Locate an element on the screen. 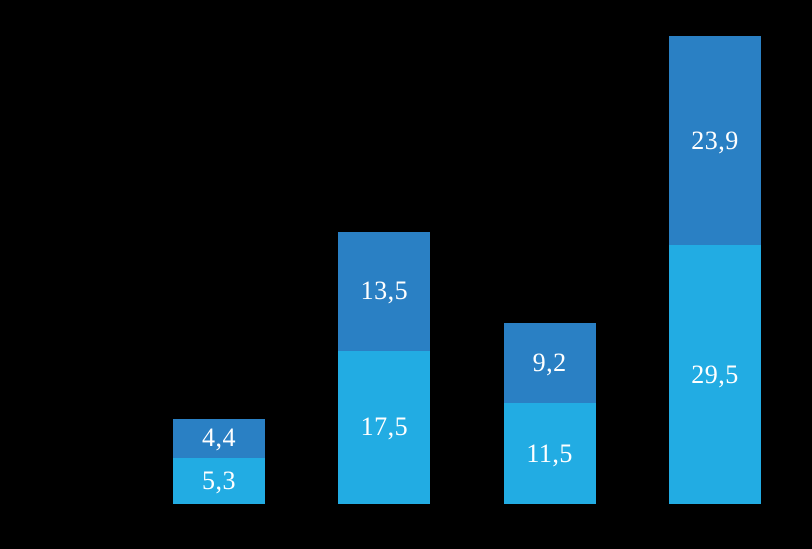 The height and width of the screenshot is (549, 812). bar-1: 4,4 5,3 is located at coordinates (219, 461).